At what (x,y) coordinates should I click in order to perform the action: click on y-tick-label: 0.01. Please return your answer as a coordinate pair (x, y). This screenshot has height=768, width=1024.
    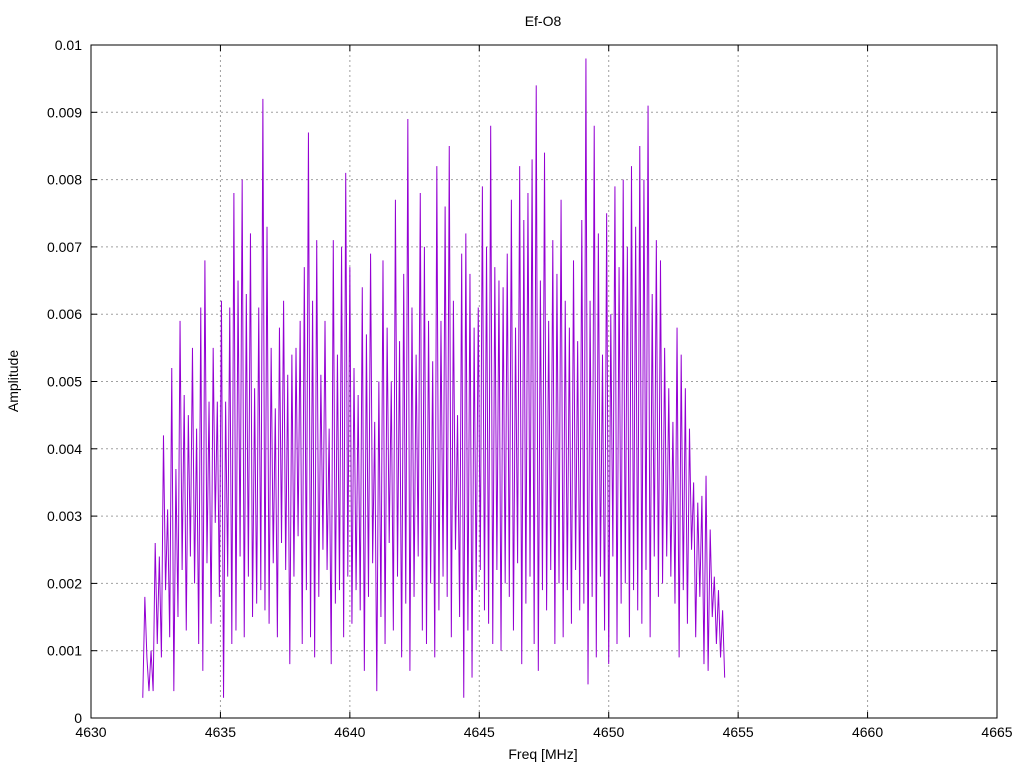
    Looking at the image, I should click on (68, 45).